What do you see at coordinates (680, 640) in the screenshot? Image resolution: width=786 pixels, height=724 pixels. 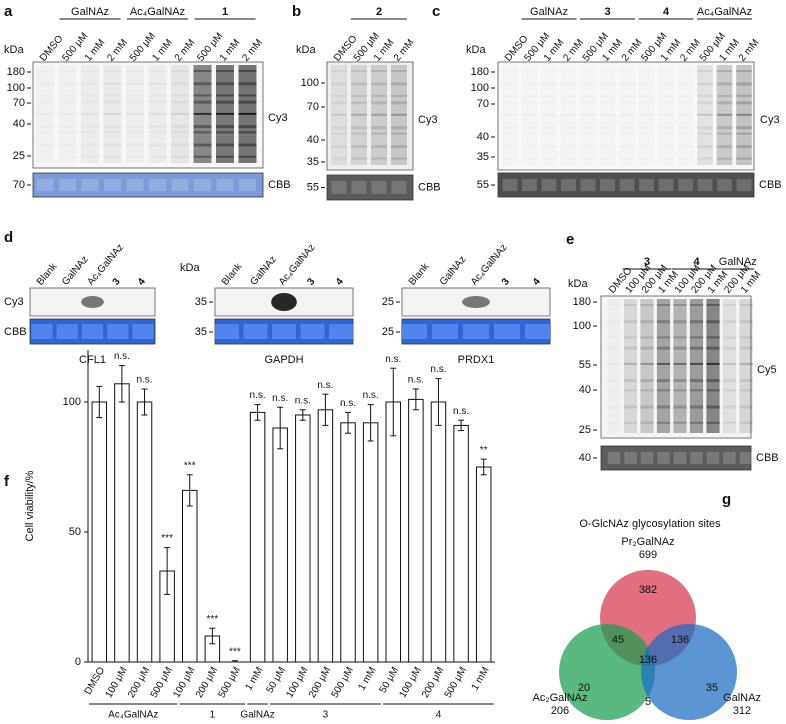 I see `region-count: 136` at bounding box center [680, 640].